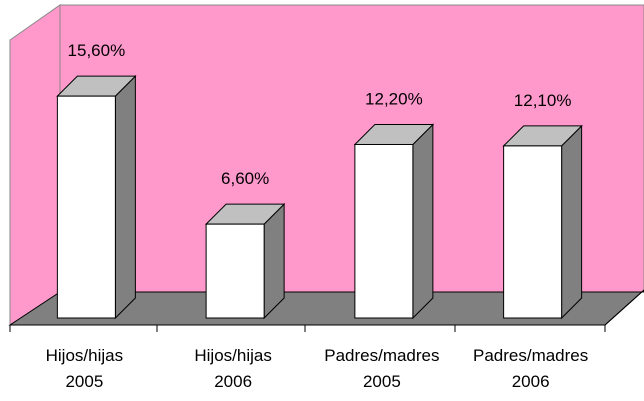 Image resolution: width=644 pixels, height=401 pixels. Describe the element at coordinates (35, 165) in the screenshot. I see `side-wall` at that location.